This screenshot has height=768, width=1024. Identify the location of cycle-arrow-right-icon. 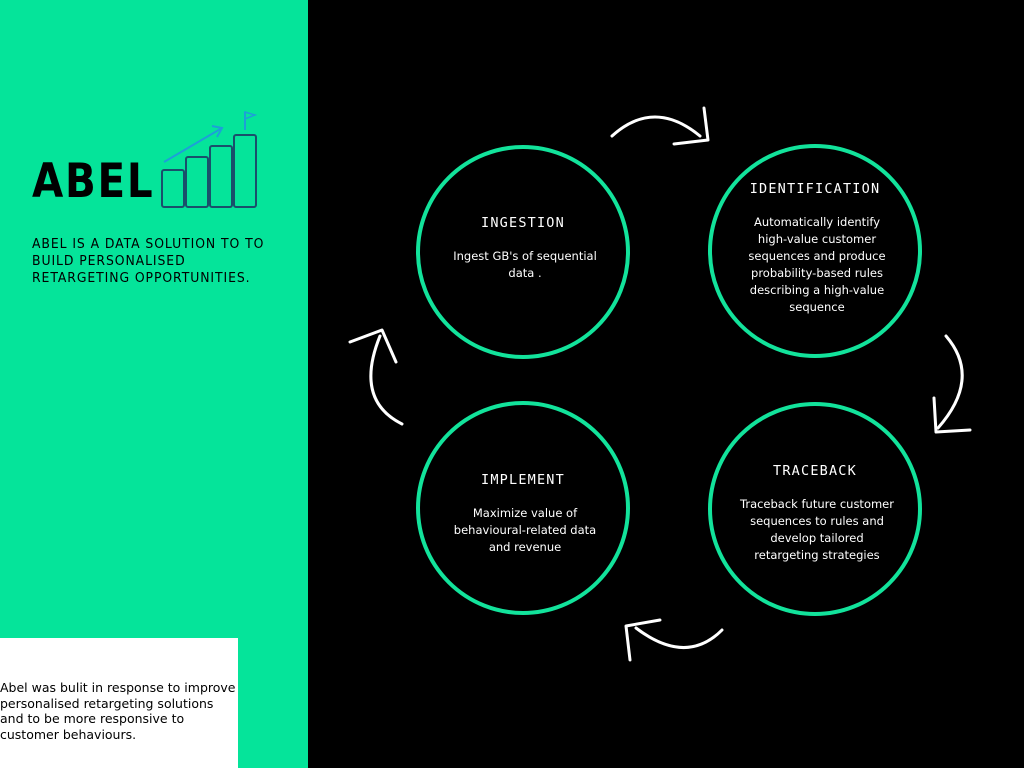
(952, 384).